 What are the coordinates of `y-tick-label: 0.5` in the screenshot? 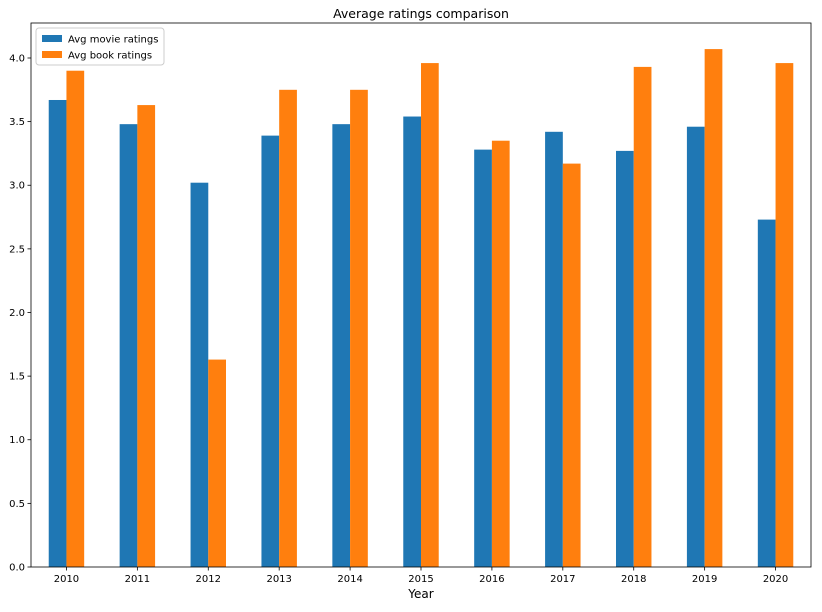 It's located at (17, 504).